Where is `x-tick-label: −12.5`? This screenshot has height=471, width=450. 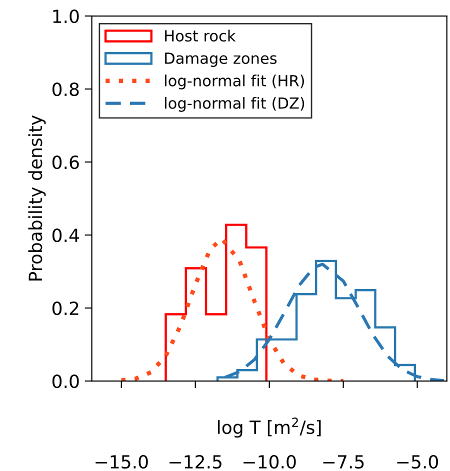
x-tick-label: −12.5 is located at coordinates (196, 461).